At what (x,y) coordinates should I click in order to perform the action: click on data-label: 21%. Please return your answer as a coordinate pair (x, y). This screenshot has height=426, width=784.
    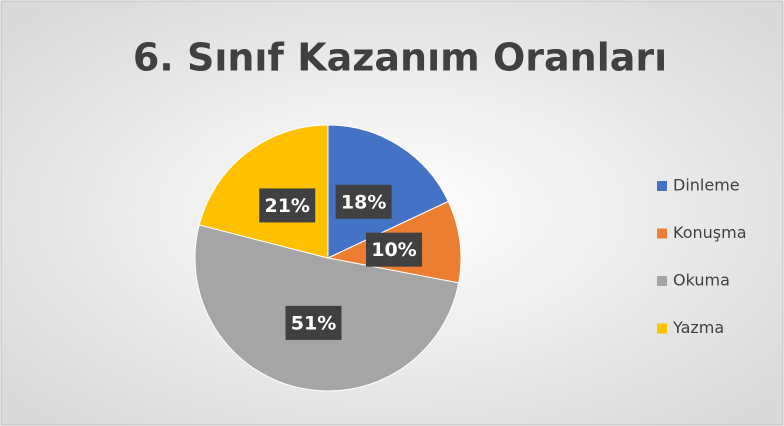
    Looking at the image, I should click on (286, 206).